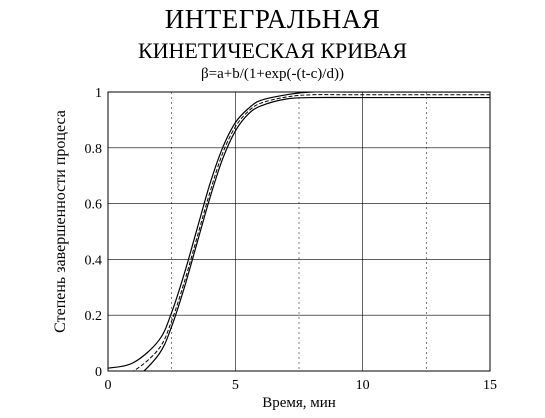 Image resolution: width=545 pixels, height=418 pixels. What do you see at coordinates (299, 403) in the screenshot?
I see `x-axis-label: Время, мин` at bounding box center [299, 403].